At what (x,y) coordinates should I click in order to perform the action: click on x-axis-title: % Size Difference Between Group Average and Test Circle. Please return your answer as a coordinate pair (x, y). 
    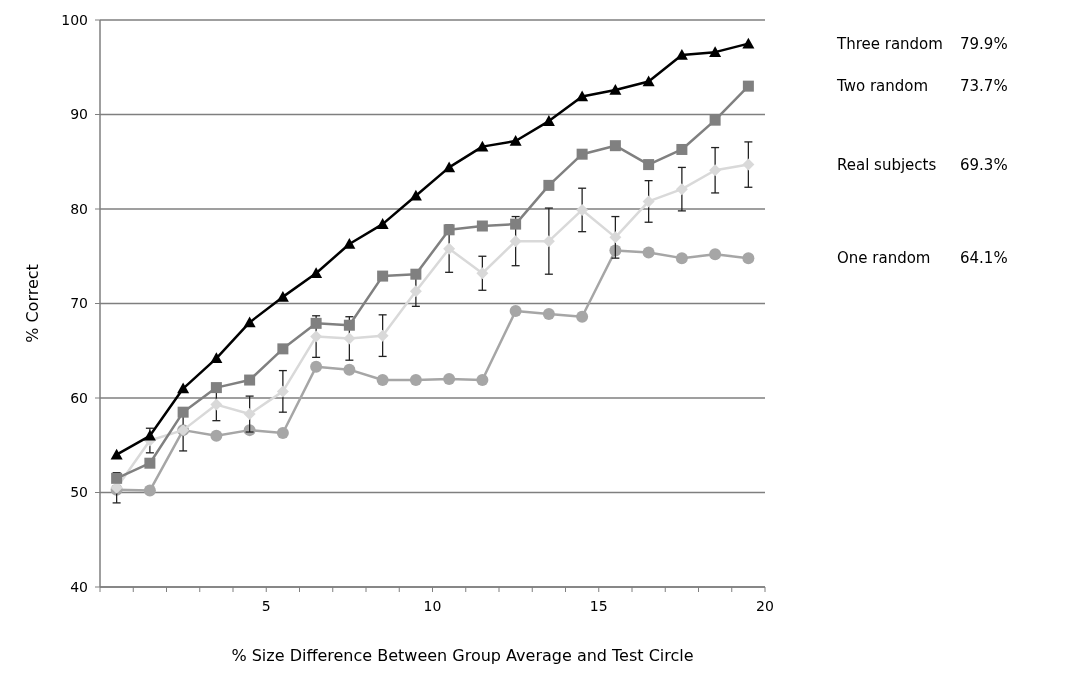
    Looking at the image, I should click on (462, 655).